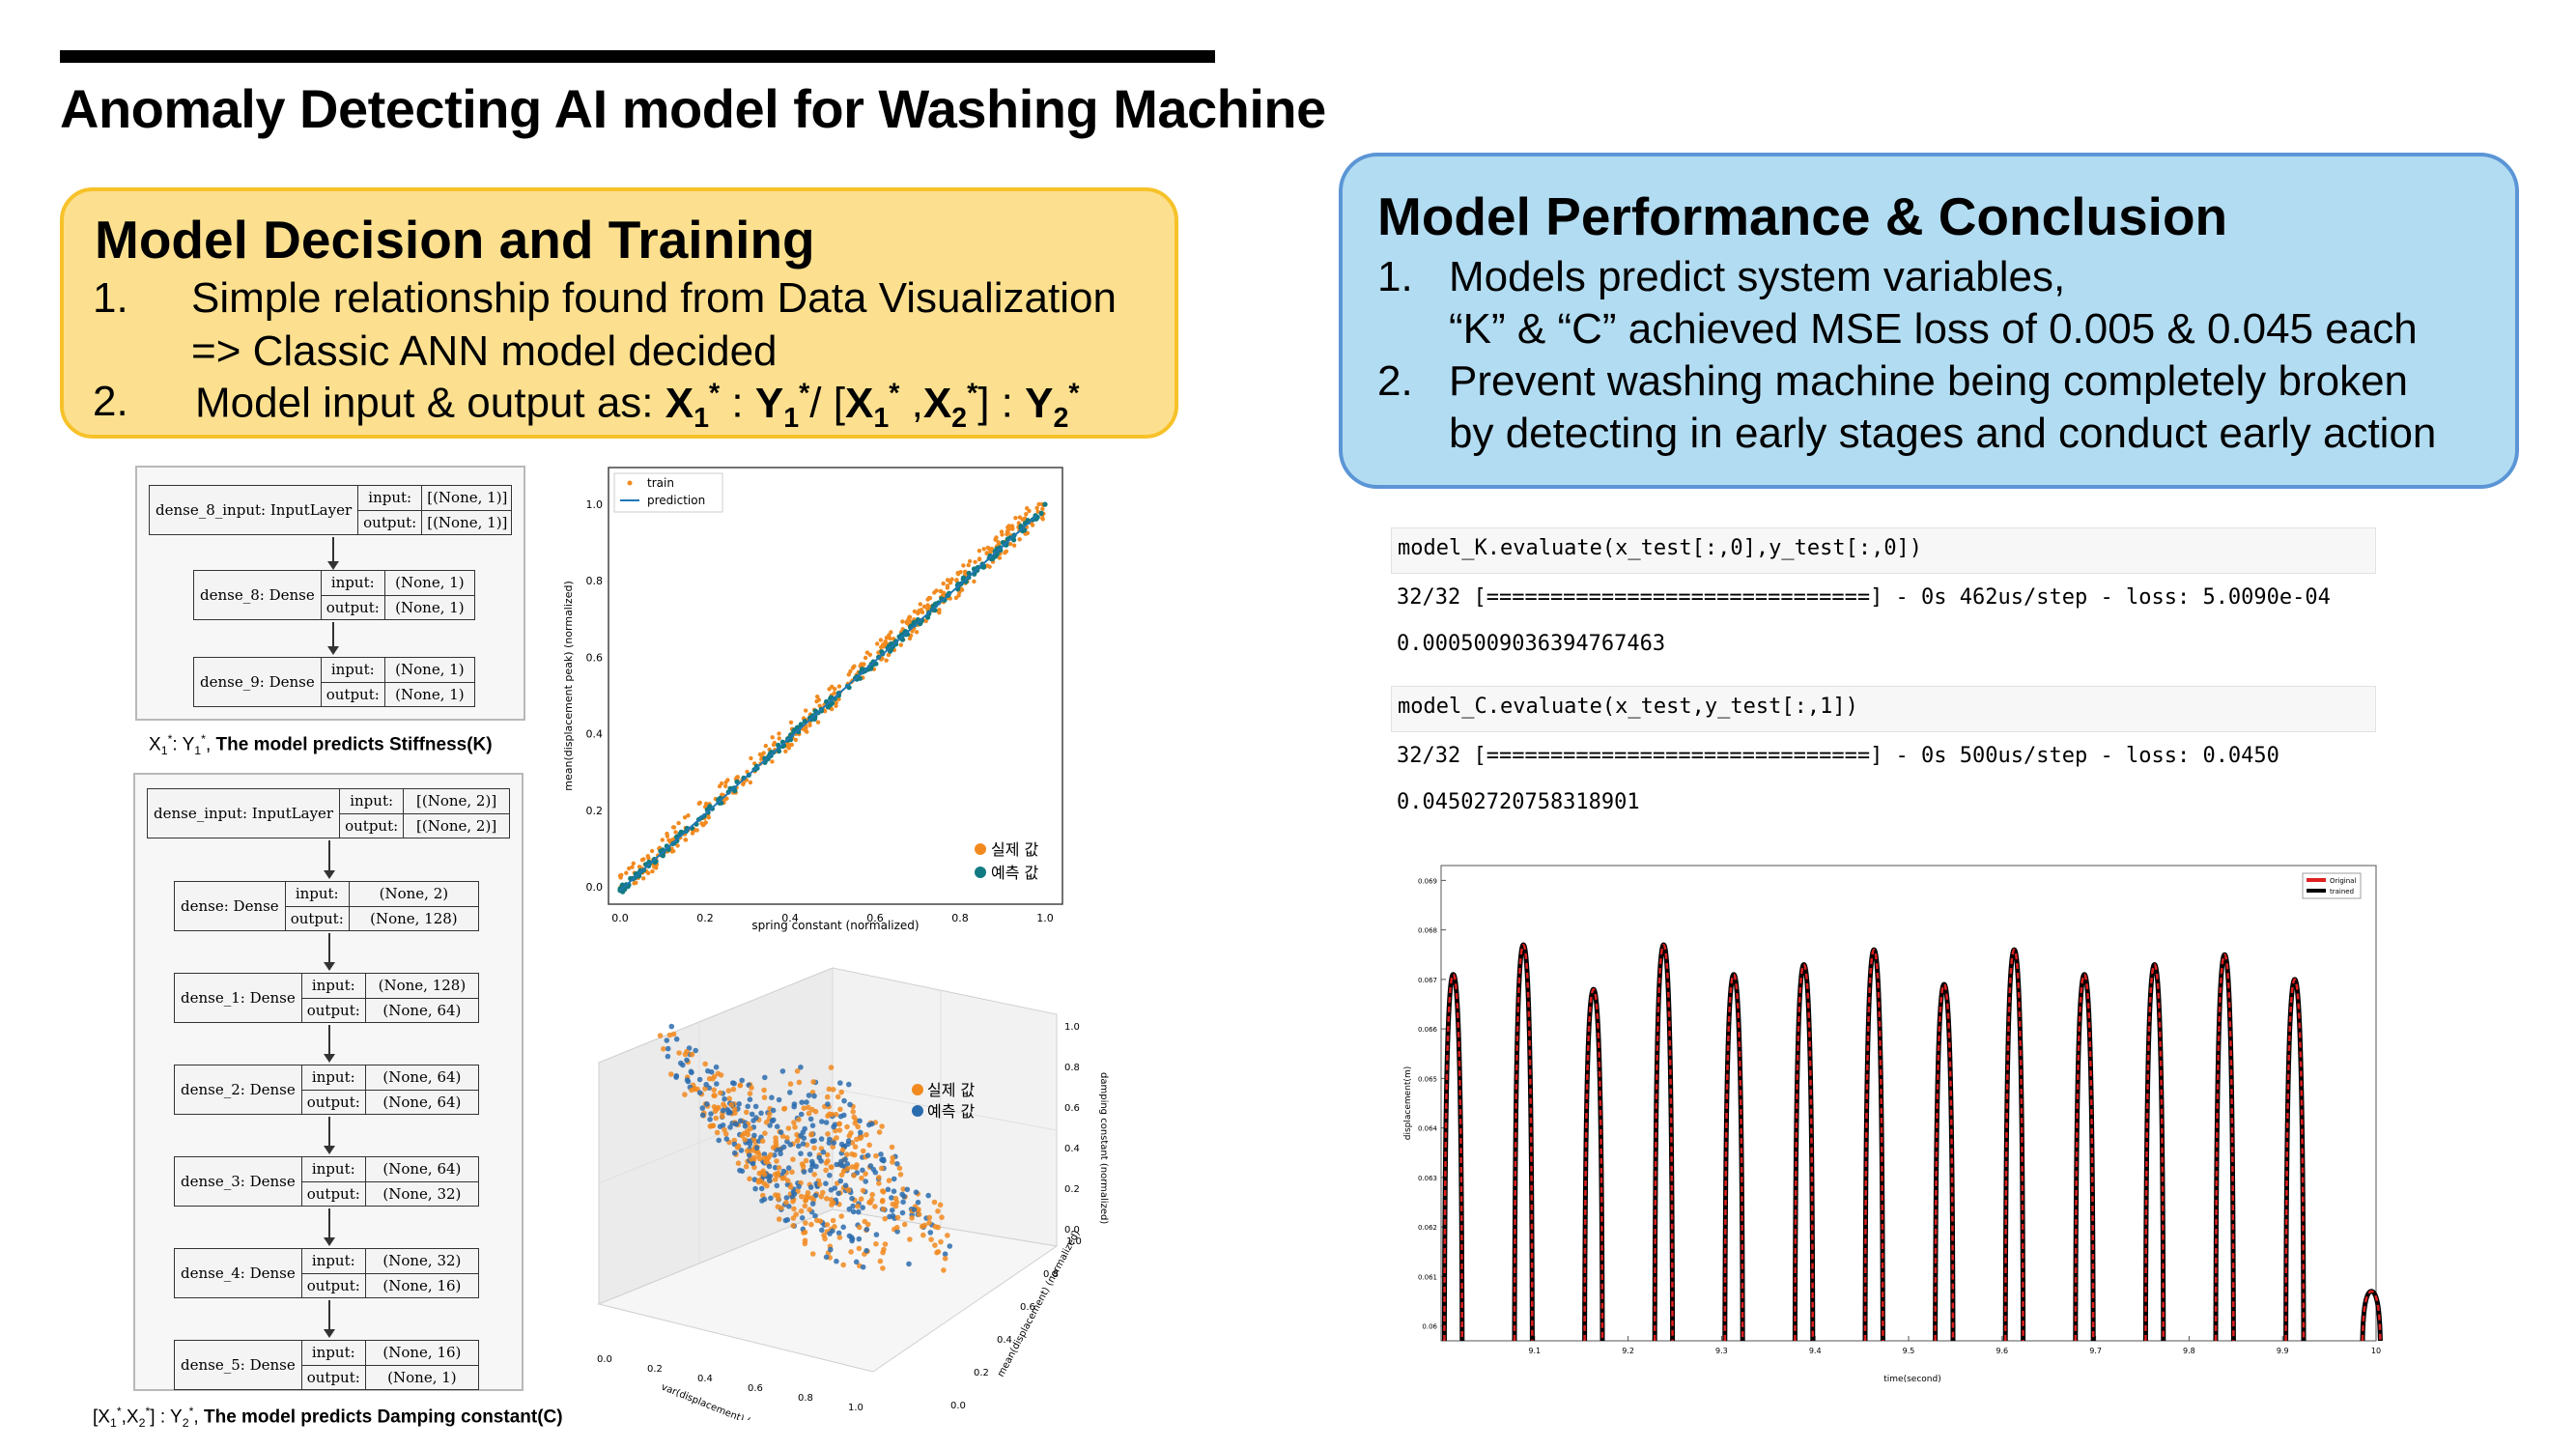 The height and width of the screenshot is (1449, 2576). What do you see at coordinates (456, 825) in the screenshot?
I see `node-output-shape: [(None, 2)]` at bounding box center [456, 825].